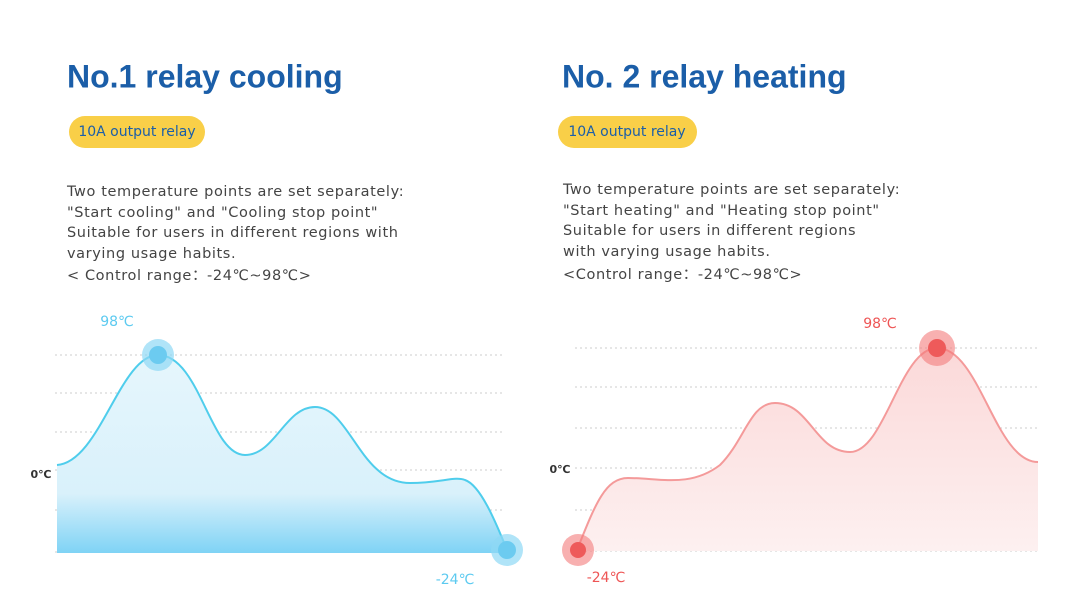 The image size is (1080, 604). What do you see at coordinates (189, 276) in the screenshot?
I see `description: < Control range：-24℃~98℃>` at bounding box center [189, 276].